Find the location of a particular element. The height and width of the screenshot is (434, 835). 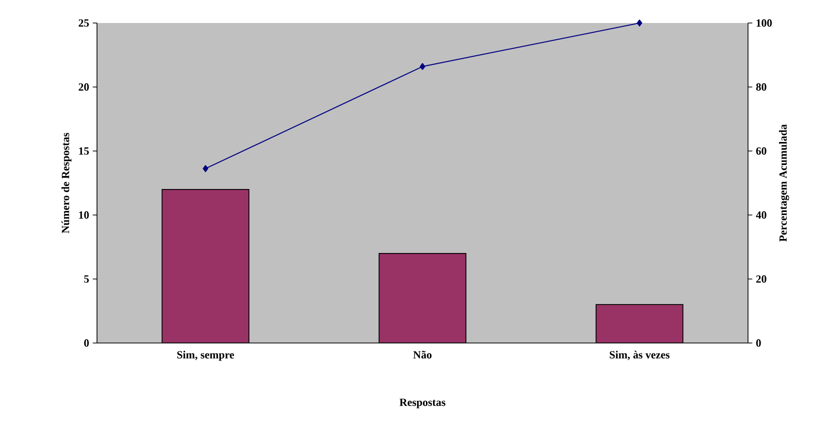

y2-tick-label: 80 is located at coordinates (761, 87).